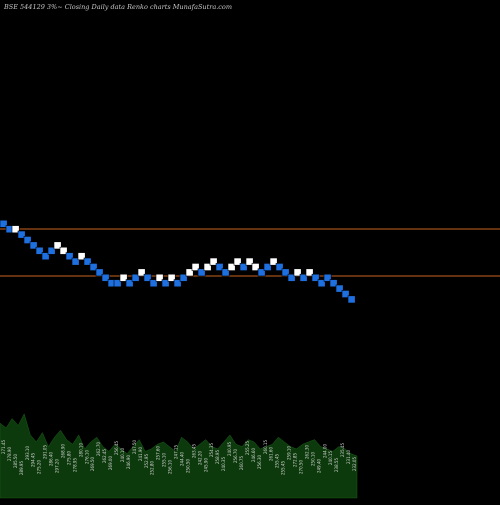 The width and height of the screenshot is (500, 505). What do you see at coordinates (104, 456) in the screenshot?
I see `price-label: 262.45` at bounding box center [104, 456].